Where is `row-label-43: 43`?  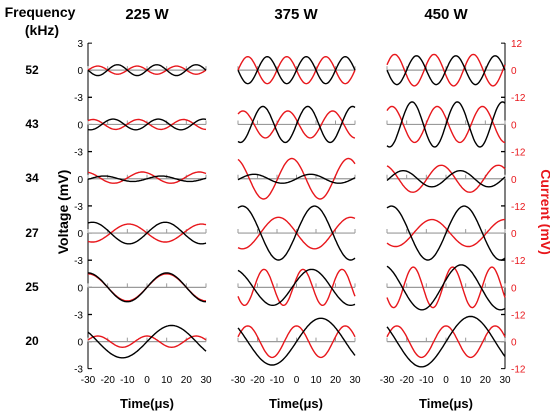 row-label-43: 43 is located at coordinates (32, 124).